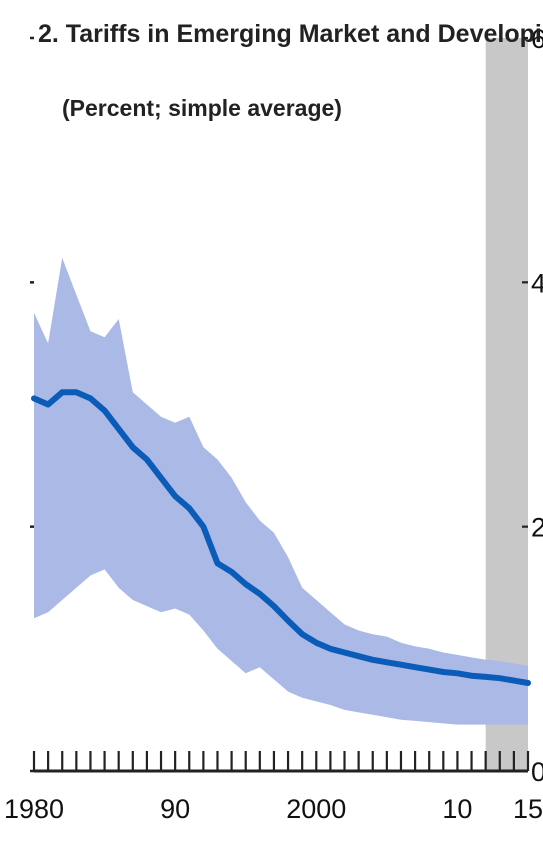 The image size is (543, 861). I want to click on x-tick-label-2000: 2000, so click(316, 809).